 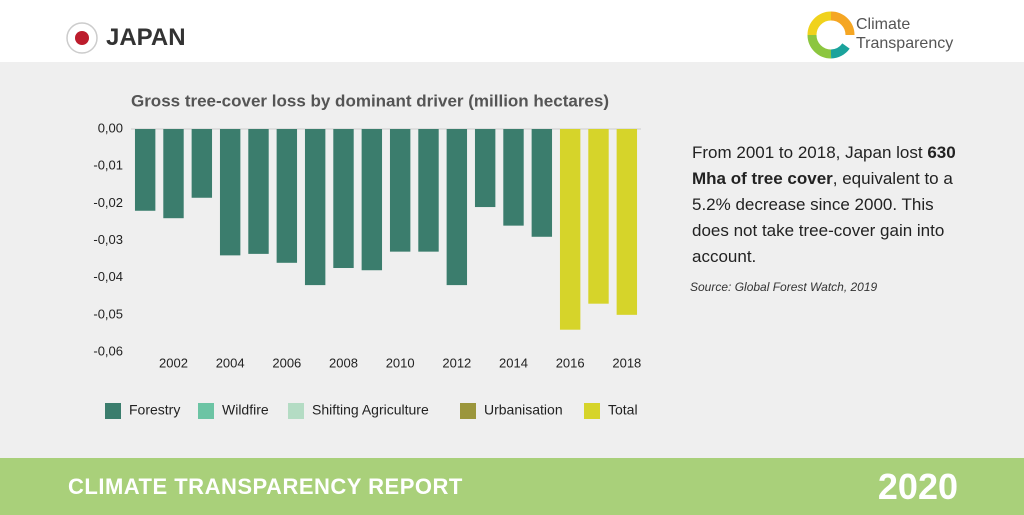 What do you see at coordinates (456, 362) in the screenshot?
I see `x-tick-label: 2012` at bounding box center [456, 362].